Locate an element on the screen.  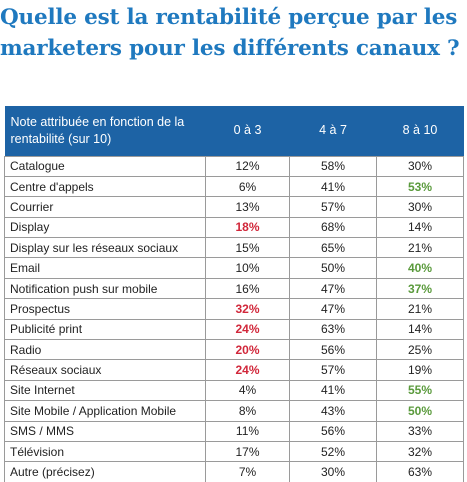
table-cell: 18% is located at coordinates (247, 227).